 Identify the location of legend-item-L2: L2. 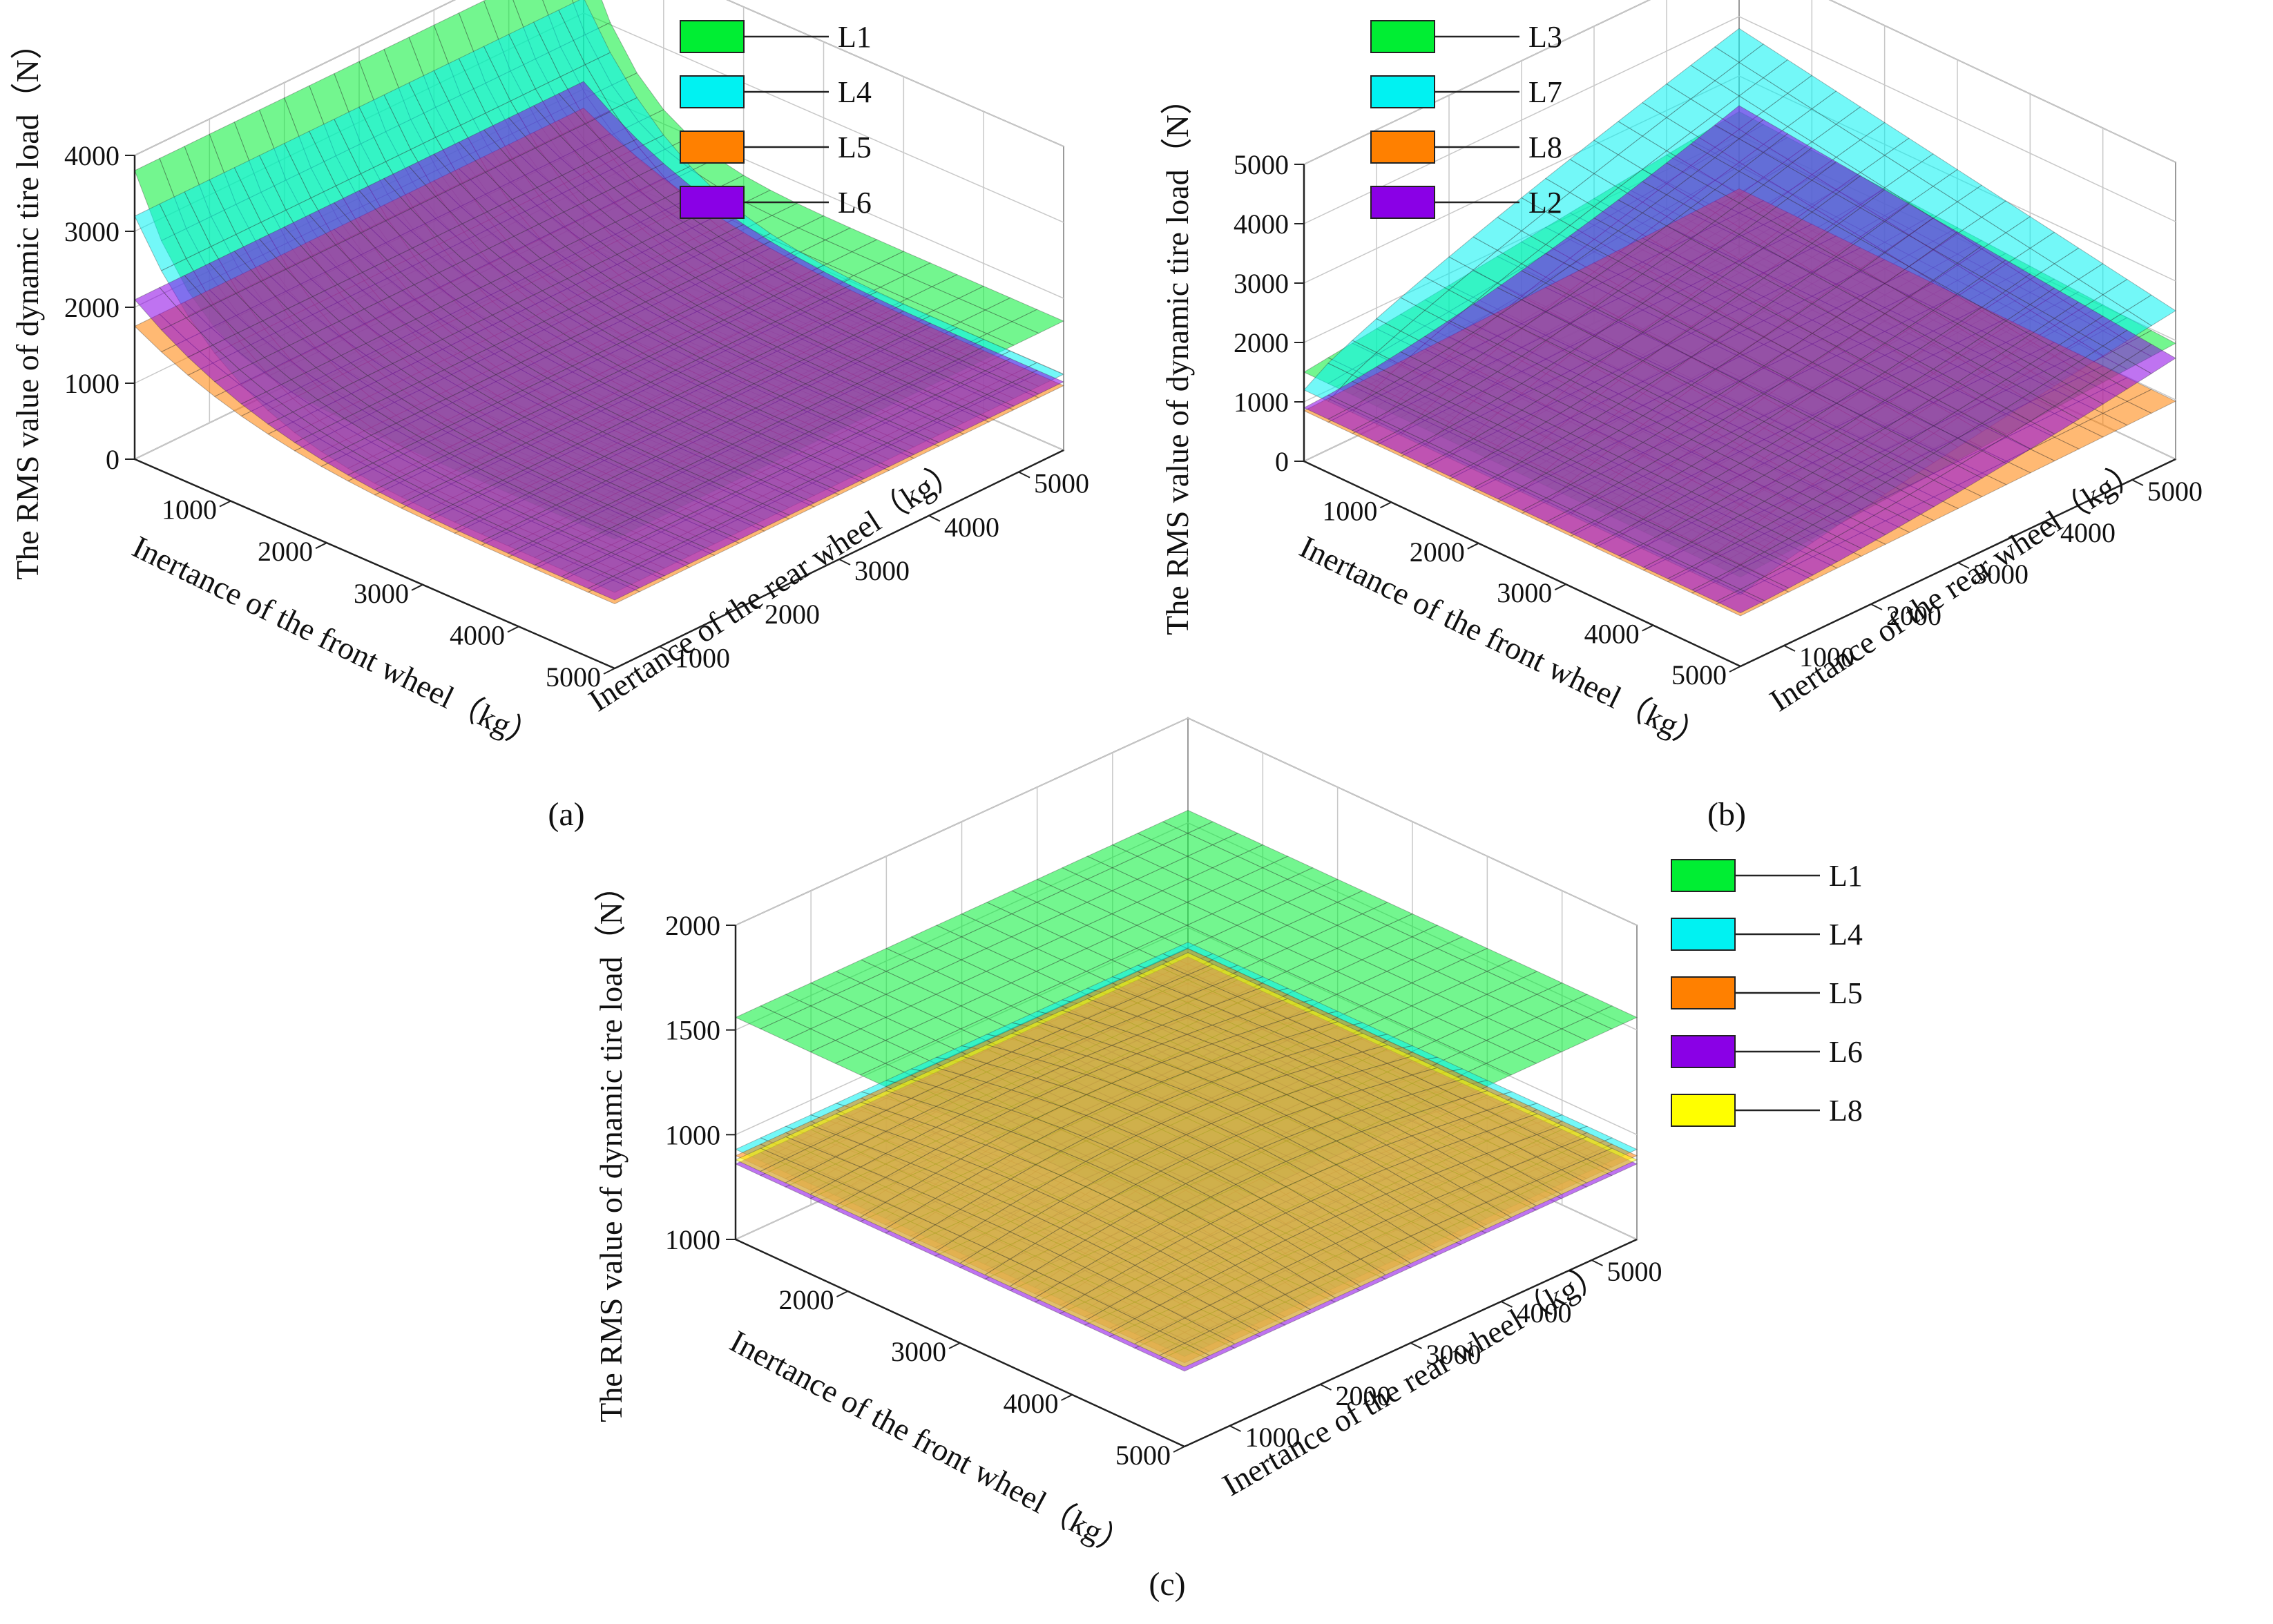
(1466, 203).